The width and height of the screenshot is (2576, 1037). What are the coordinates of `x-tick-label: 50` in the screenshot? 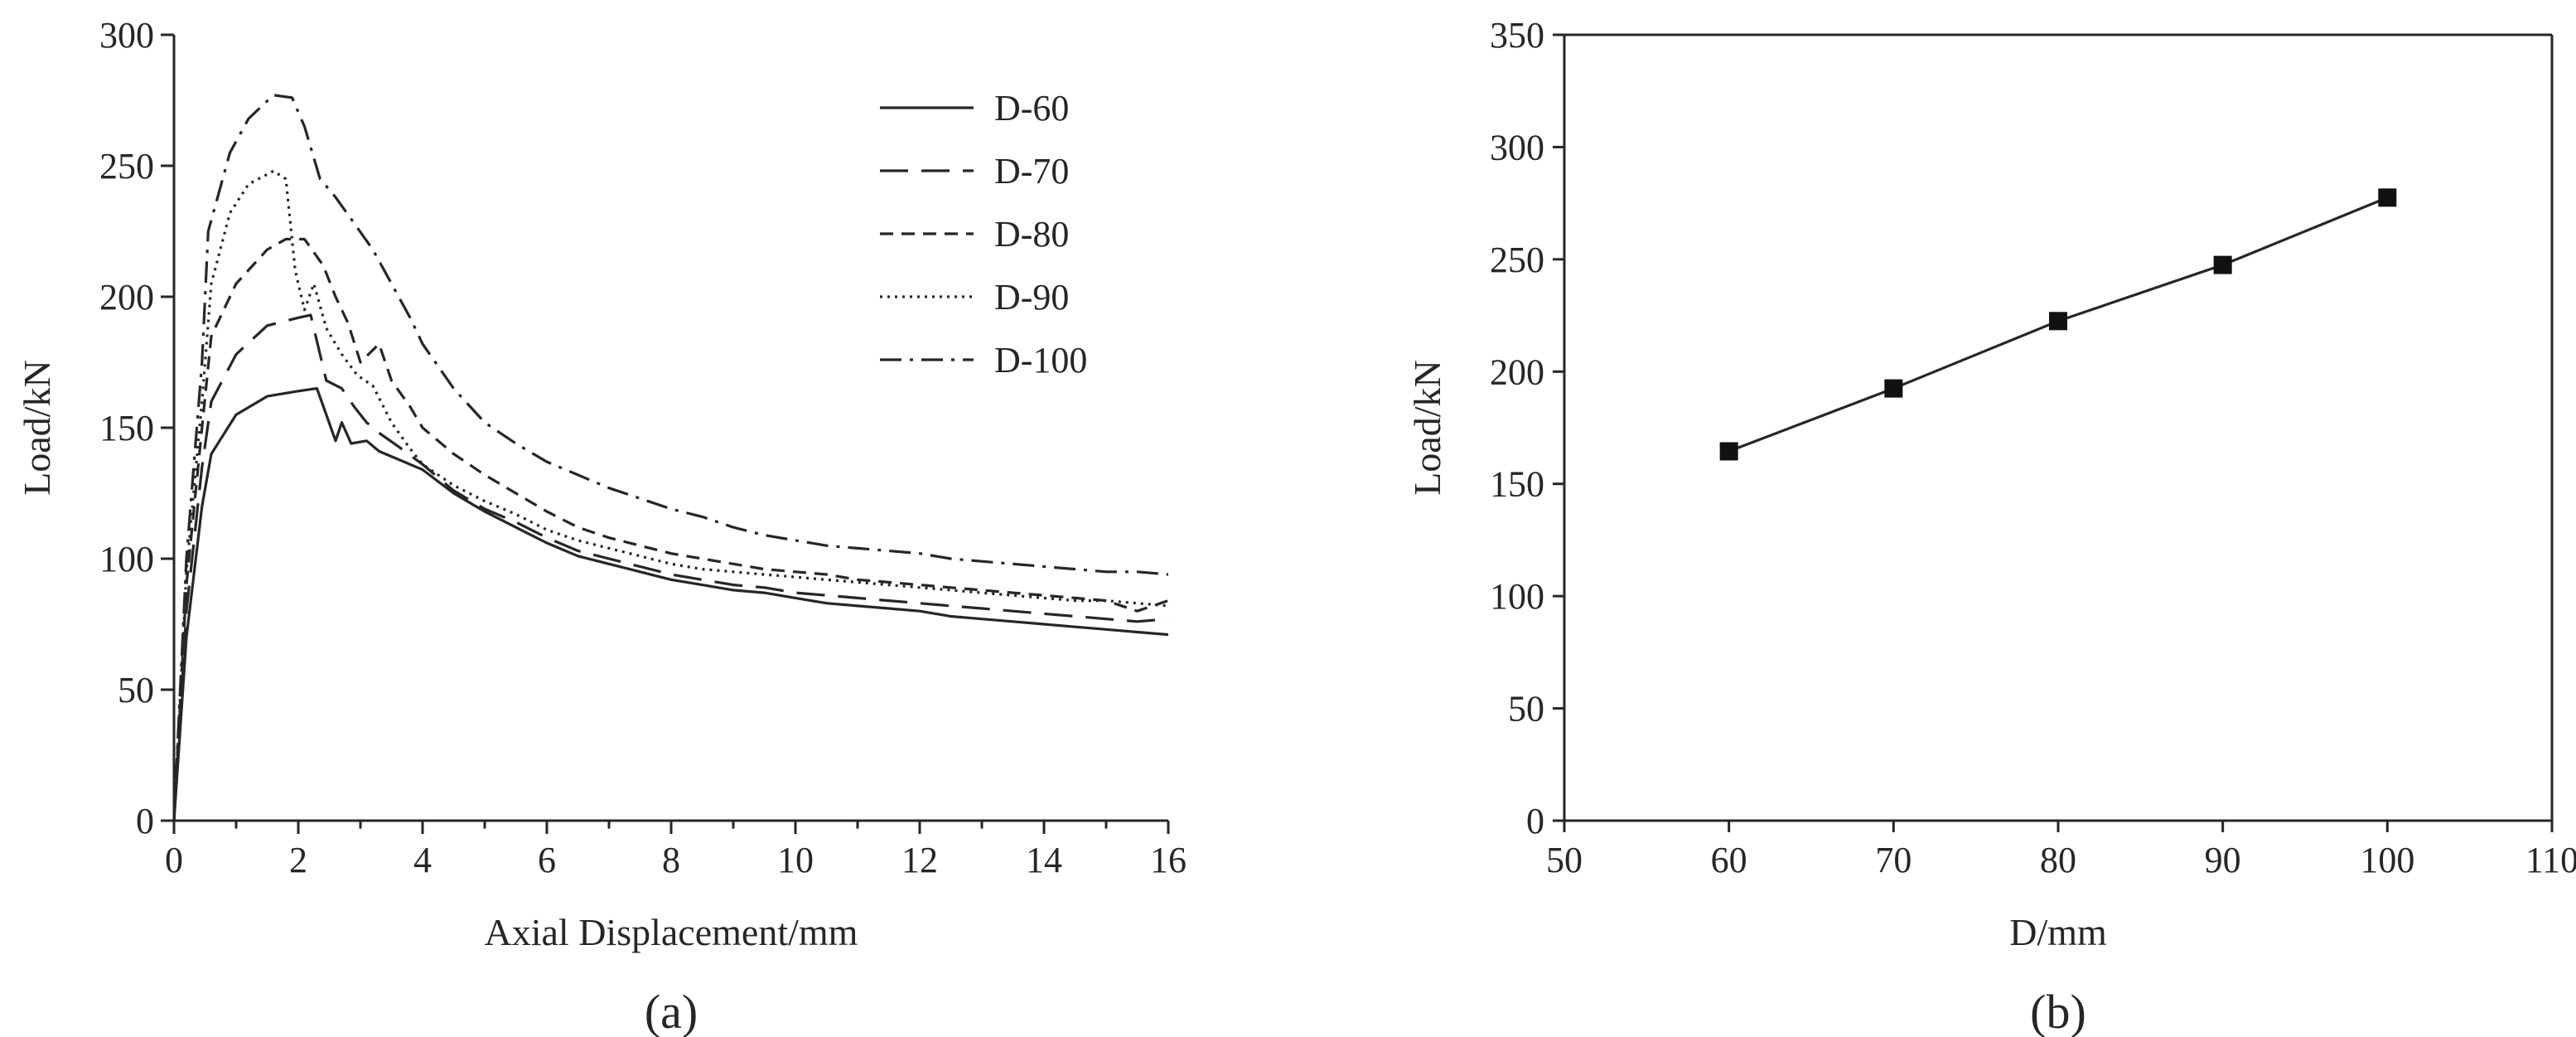 It's located at (1564, 860).